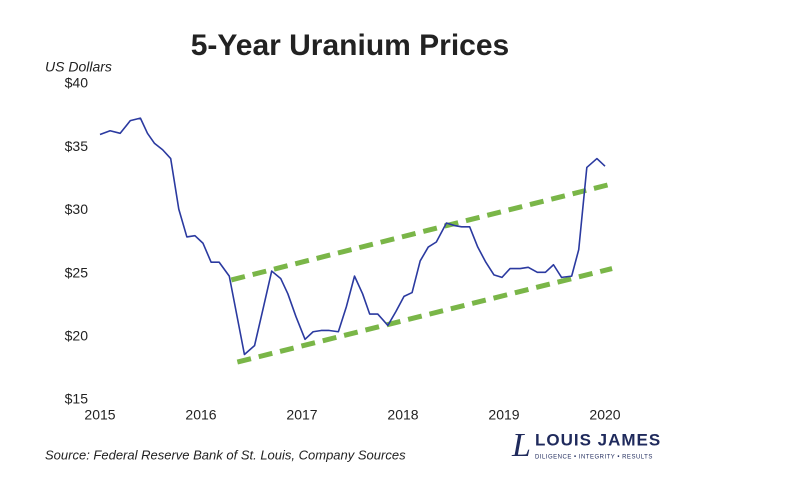 Image resolution: width=800 pixels, height=499 pixels. I want to click on logo-name: LOUIS JAMES, so click(598, 439).